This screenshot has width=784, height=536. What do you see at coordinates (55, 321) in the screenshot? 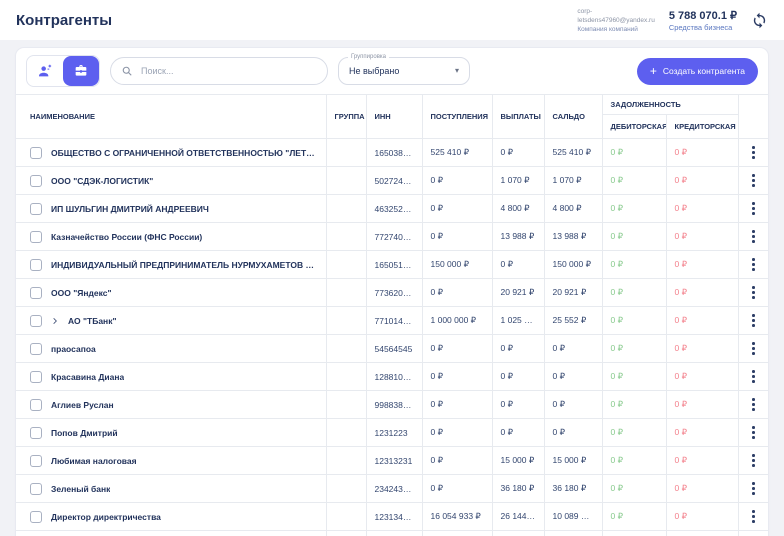
I see `chevron-right-icon` at bounding box center [55, 321].